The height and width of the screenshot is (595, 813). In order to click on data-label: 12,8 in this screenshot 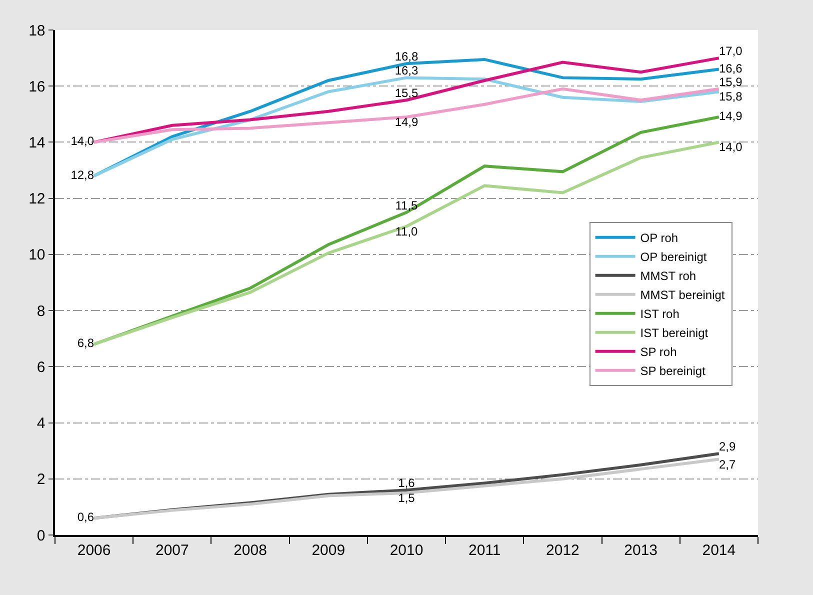, I will do `click(82, 175)`.